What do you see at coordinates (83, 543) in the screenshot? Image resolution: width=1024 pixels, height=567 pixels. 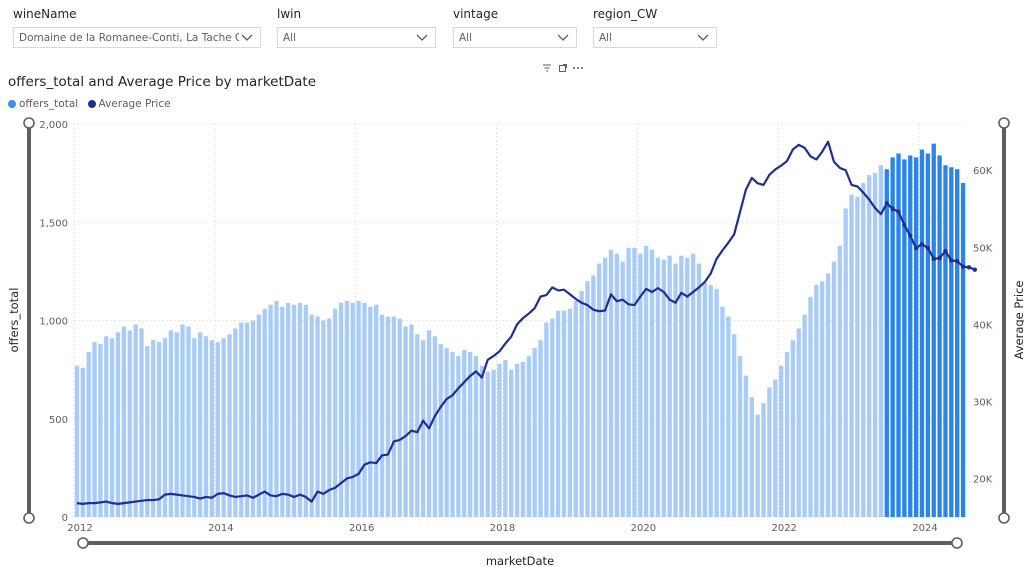 I see `slider-handle-left` at bounding box center [83, 543].